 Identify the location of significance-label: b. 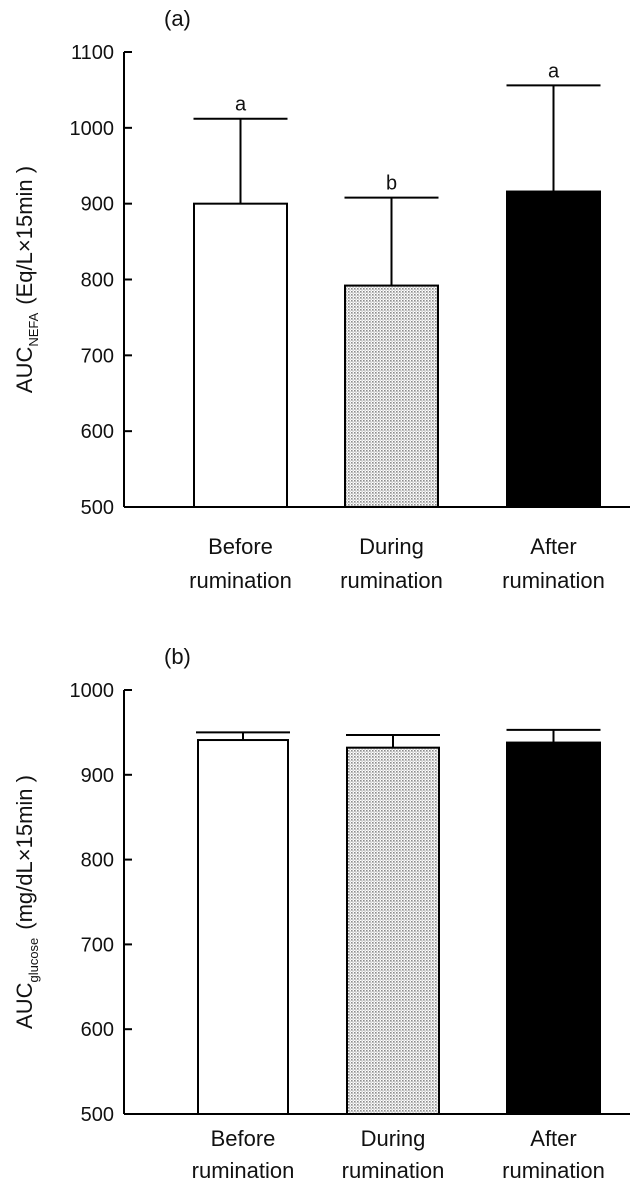
(391, 184).